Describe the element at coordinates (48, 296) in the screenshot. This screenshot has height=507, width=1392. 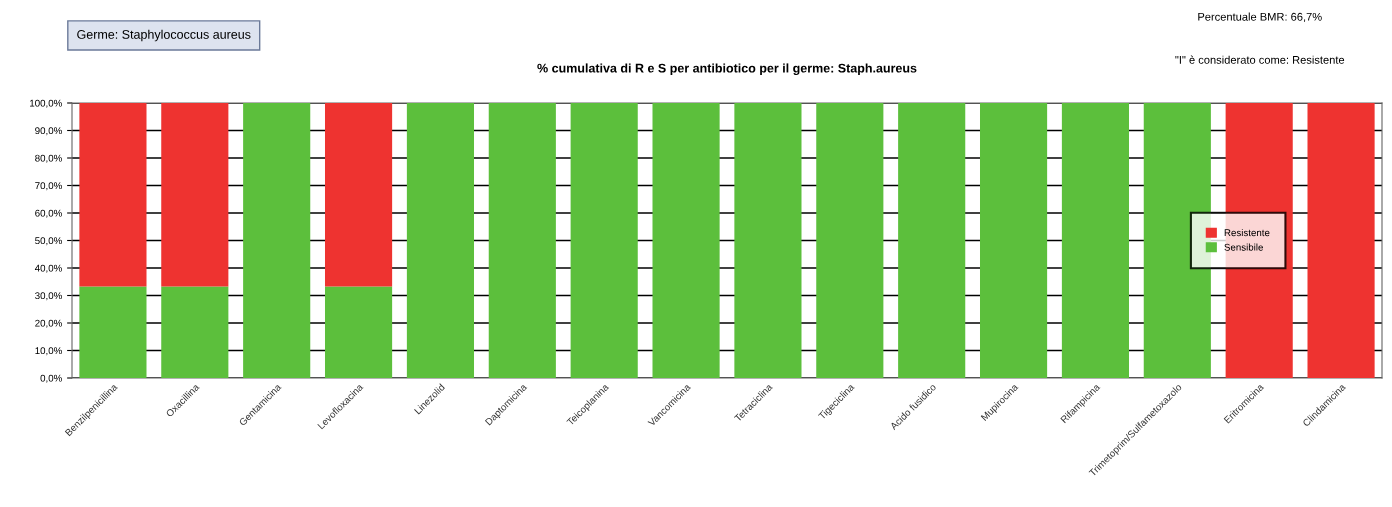
I see `y-tick-label: 30,0%` at that location.